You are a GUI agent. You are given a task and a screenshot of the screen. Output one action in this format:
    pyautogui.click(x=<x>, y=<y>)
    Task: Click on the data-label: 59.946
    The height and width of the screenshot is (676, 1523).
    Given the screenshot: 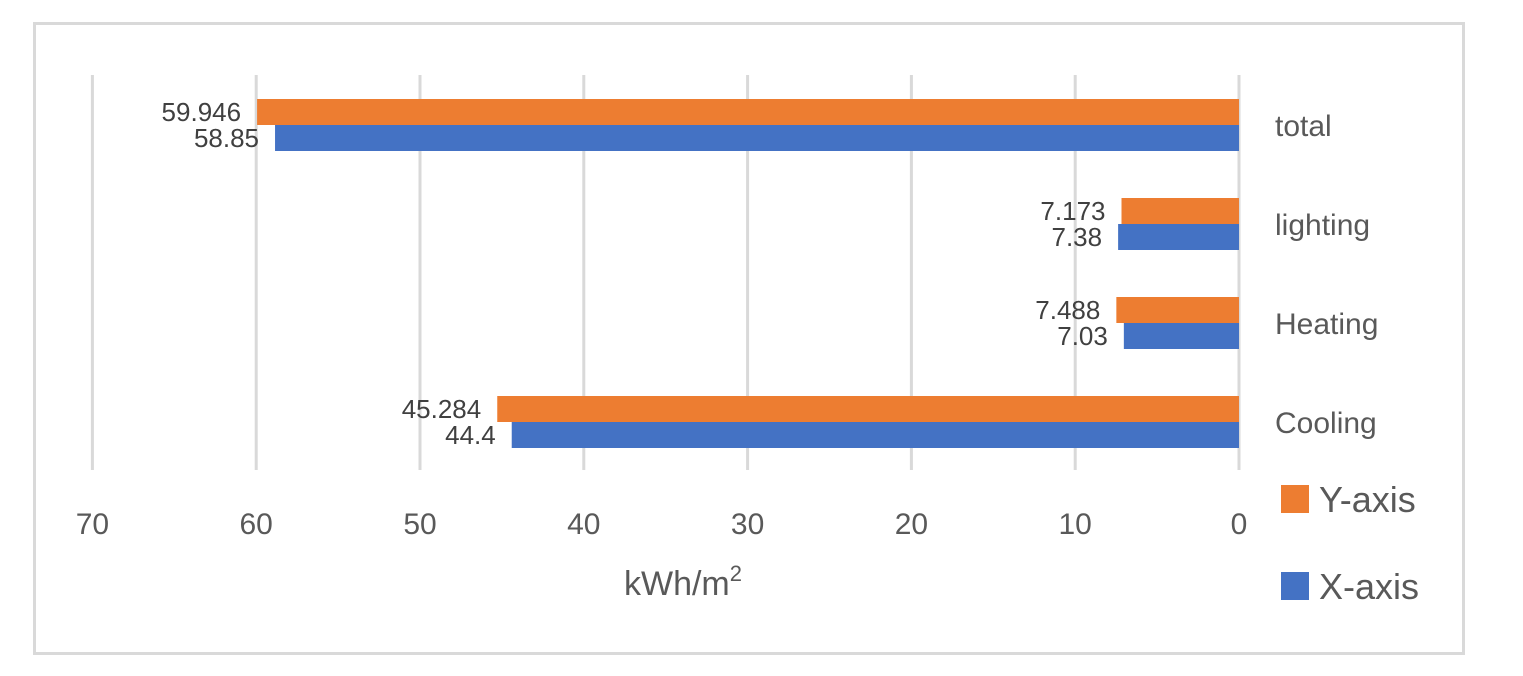 What is the action you would take?
    pyautogui.click(x=202, y=112)
    